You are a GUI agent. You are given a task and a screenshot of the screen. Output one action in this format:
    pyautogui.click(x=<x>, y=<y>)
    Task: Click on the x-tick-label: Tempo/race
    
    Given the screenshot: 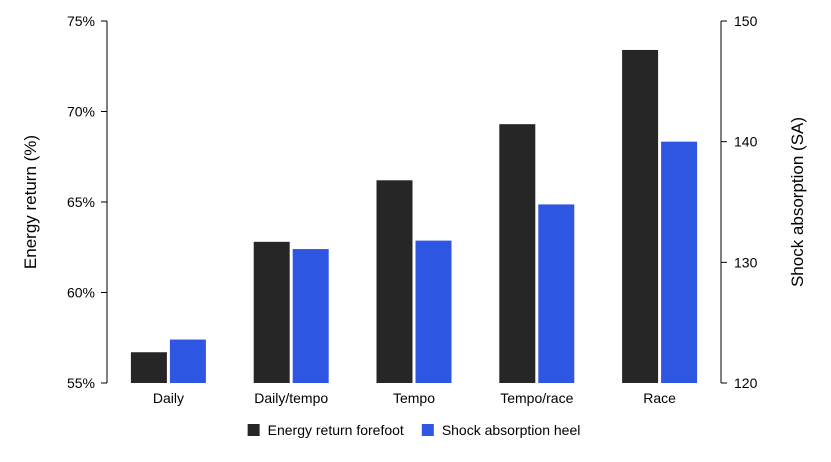 What is the action you would take?
    pyautogui.click(x=536, y=398)
    